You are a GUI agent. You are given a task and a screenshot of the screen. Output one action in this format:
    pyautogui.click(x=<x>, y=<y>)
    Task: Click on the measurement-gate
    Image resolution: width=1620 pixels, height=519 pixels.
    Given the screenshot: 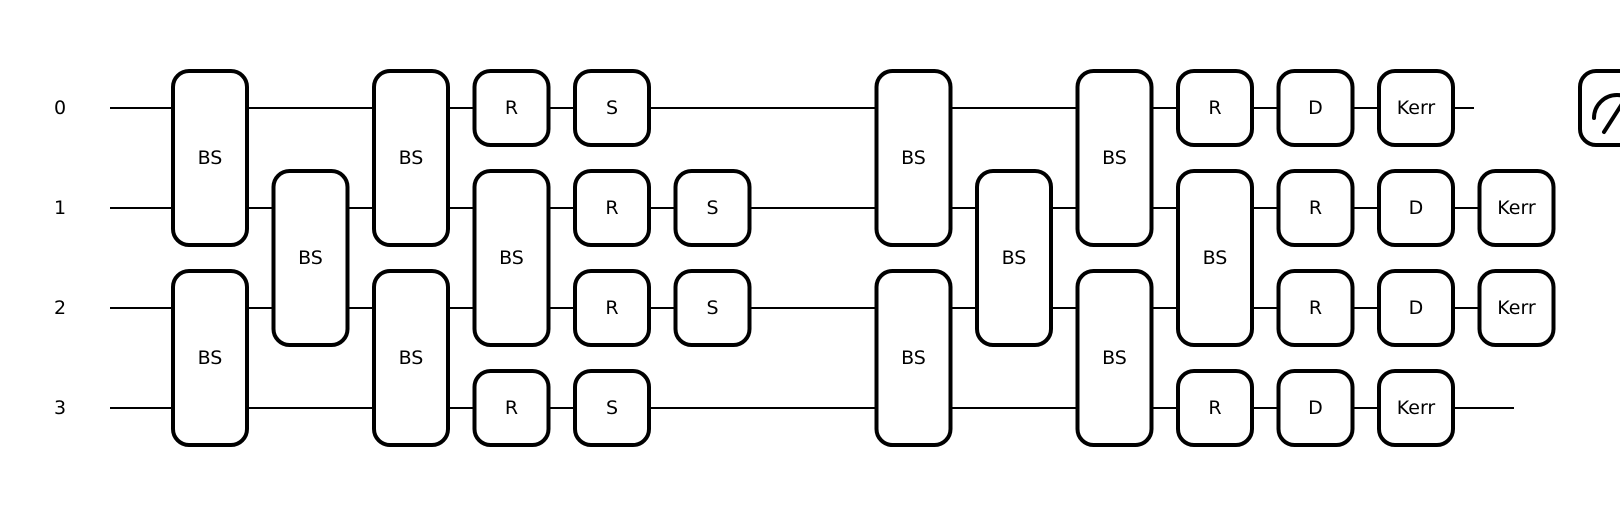 What is the action you would take?
    pyautogui.click(x=1599, y=108)
    